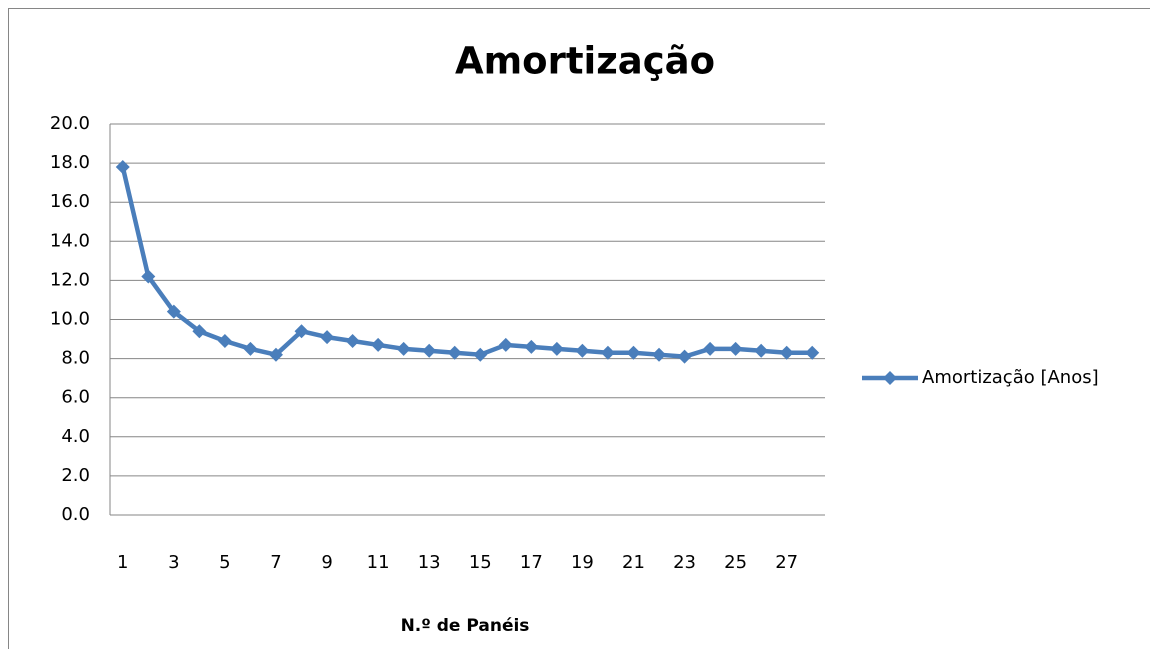 The image size is (1150, 649). What do you see at coordinates (70, 319) in the screenshot?
I see `y-tick-label: 10.0` at bounding box center [70, 319].